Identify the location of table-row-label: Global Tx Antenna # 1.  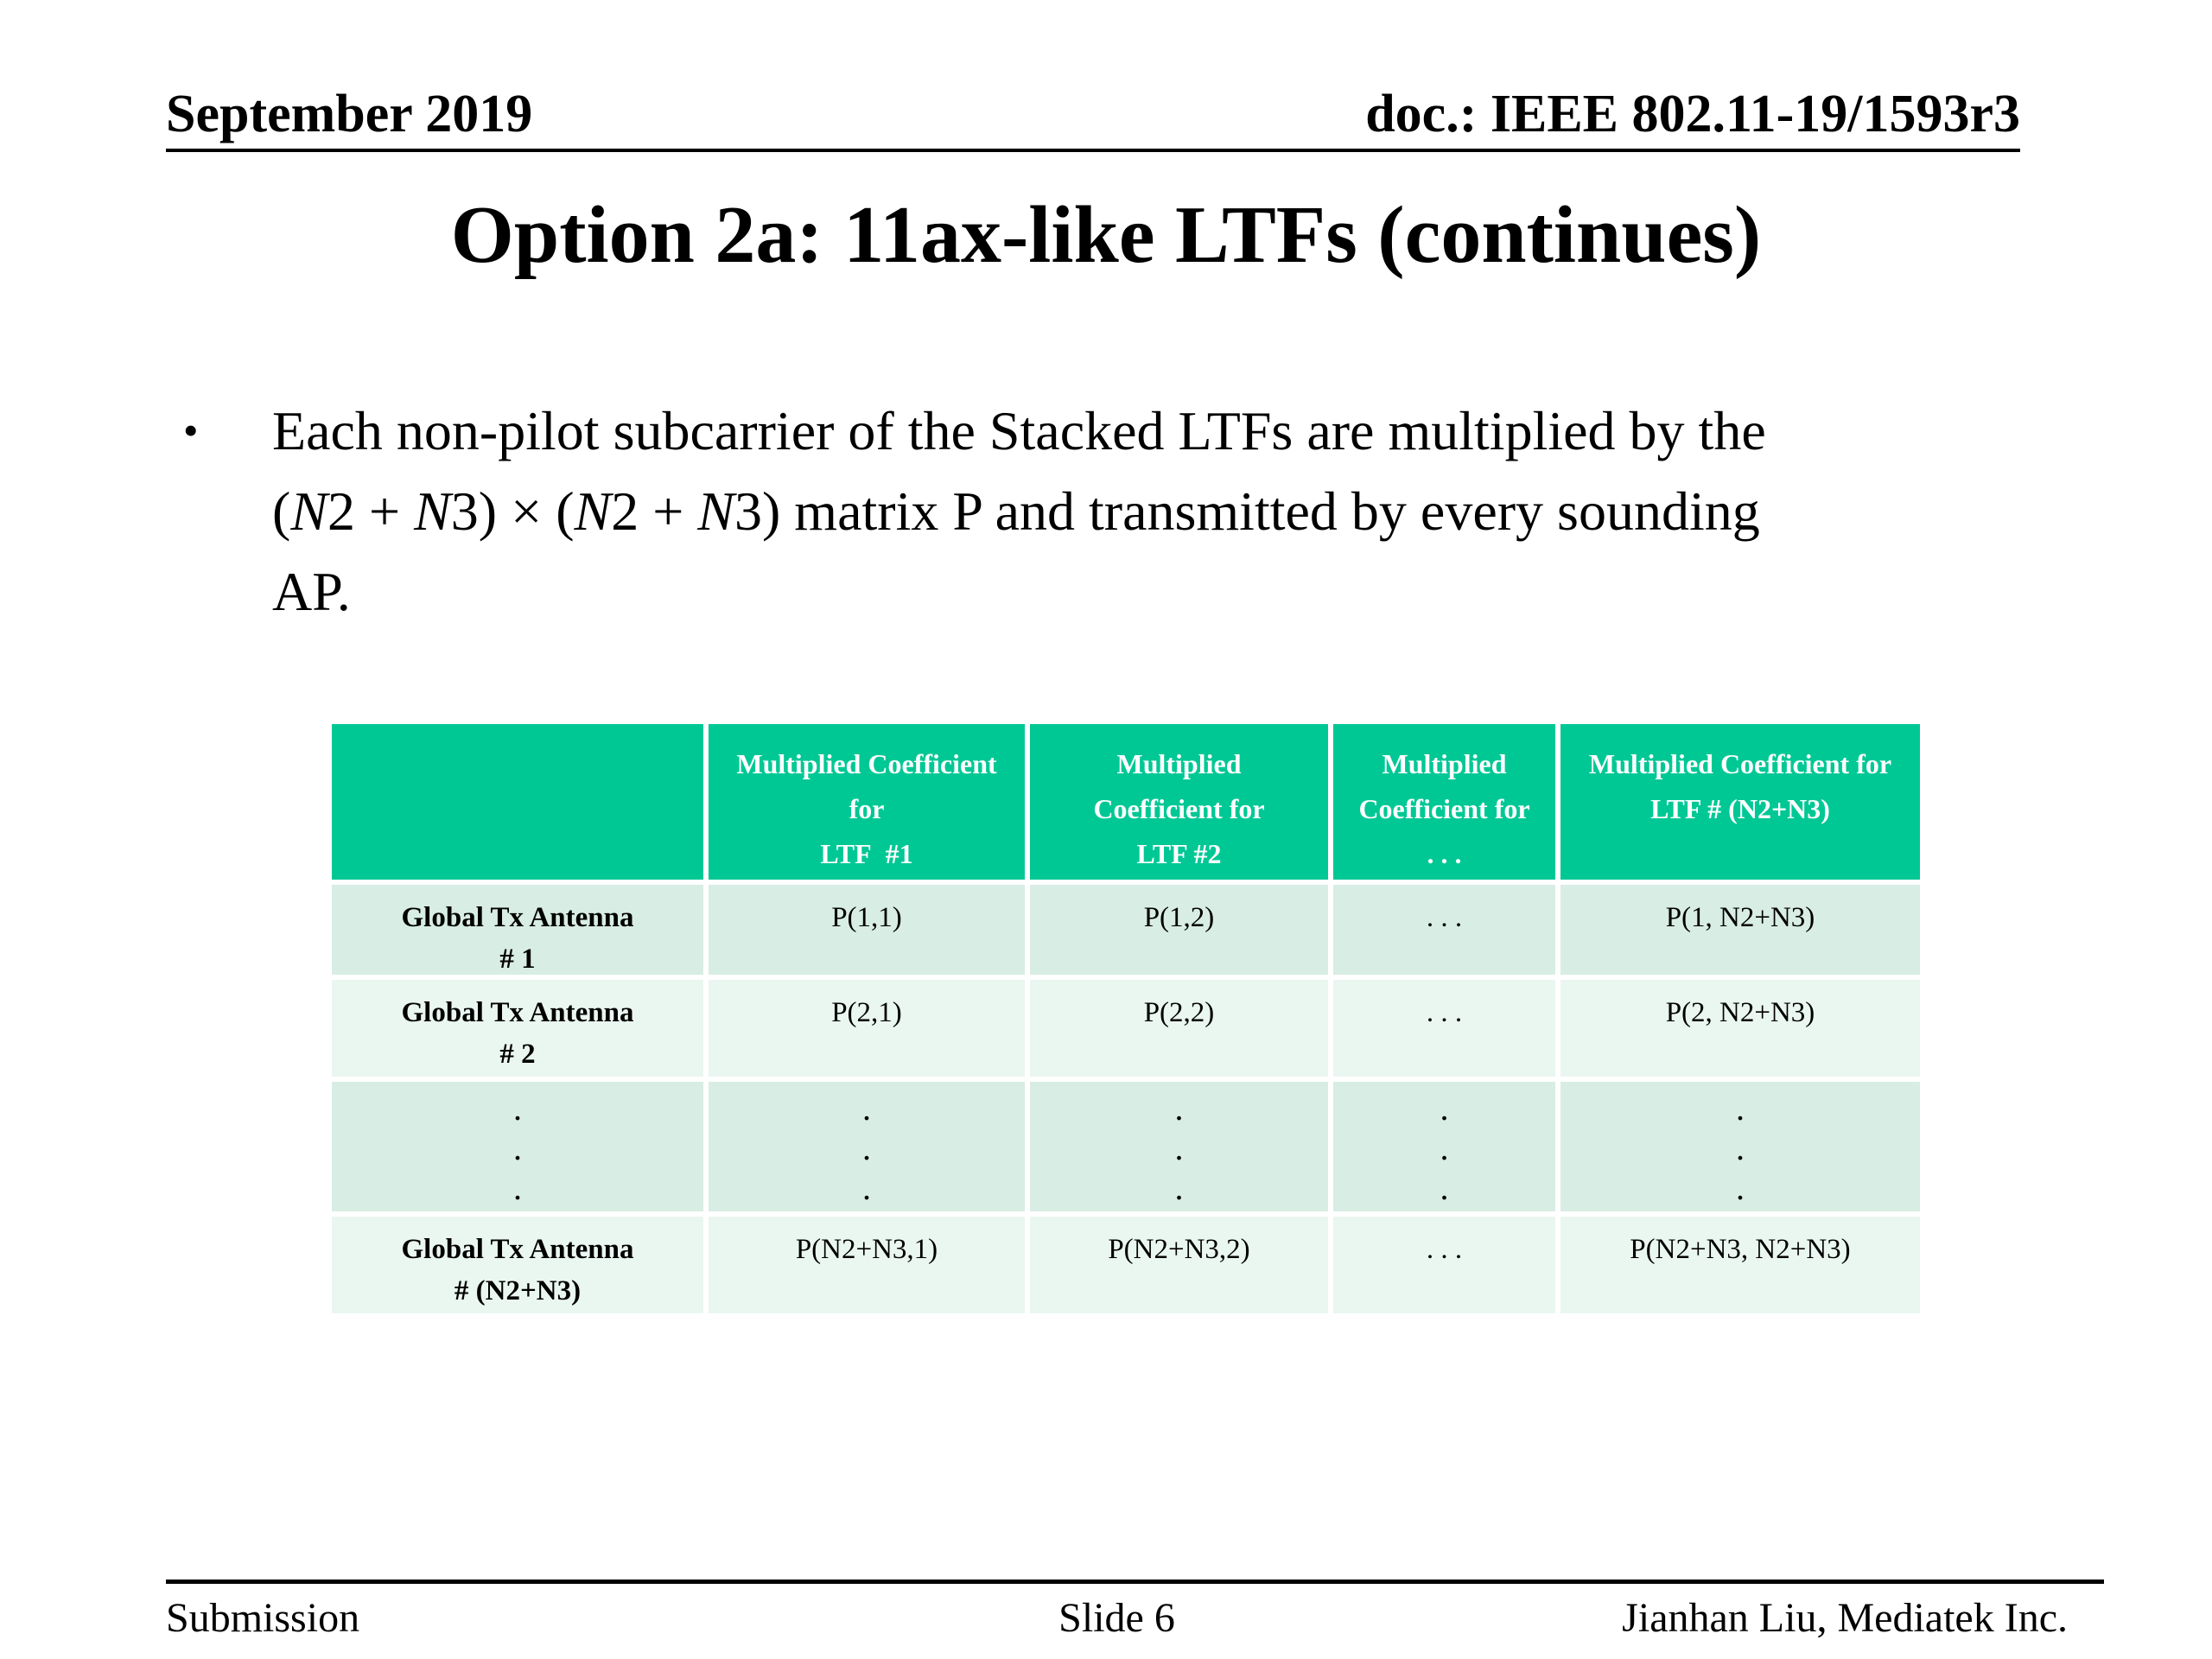
(517, 930).